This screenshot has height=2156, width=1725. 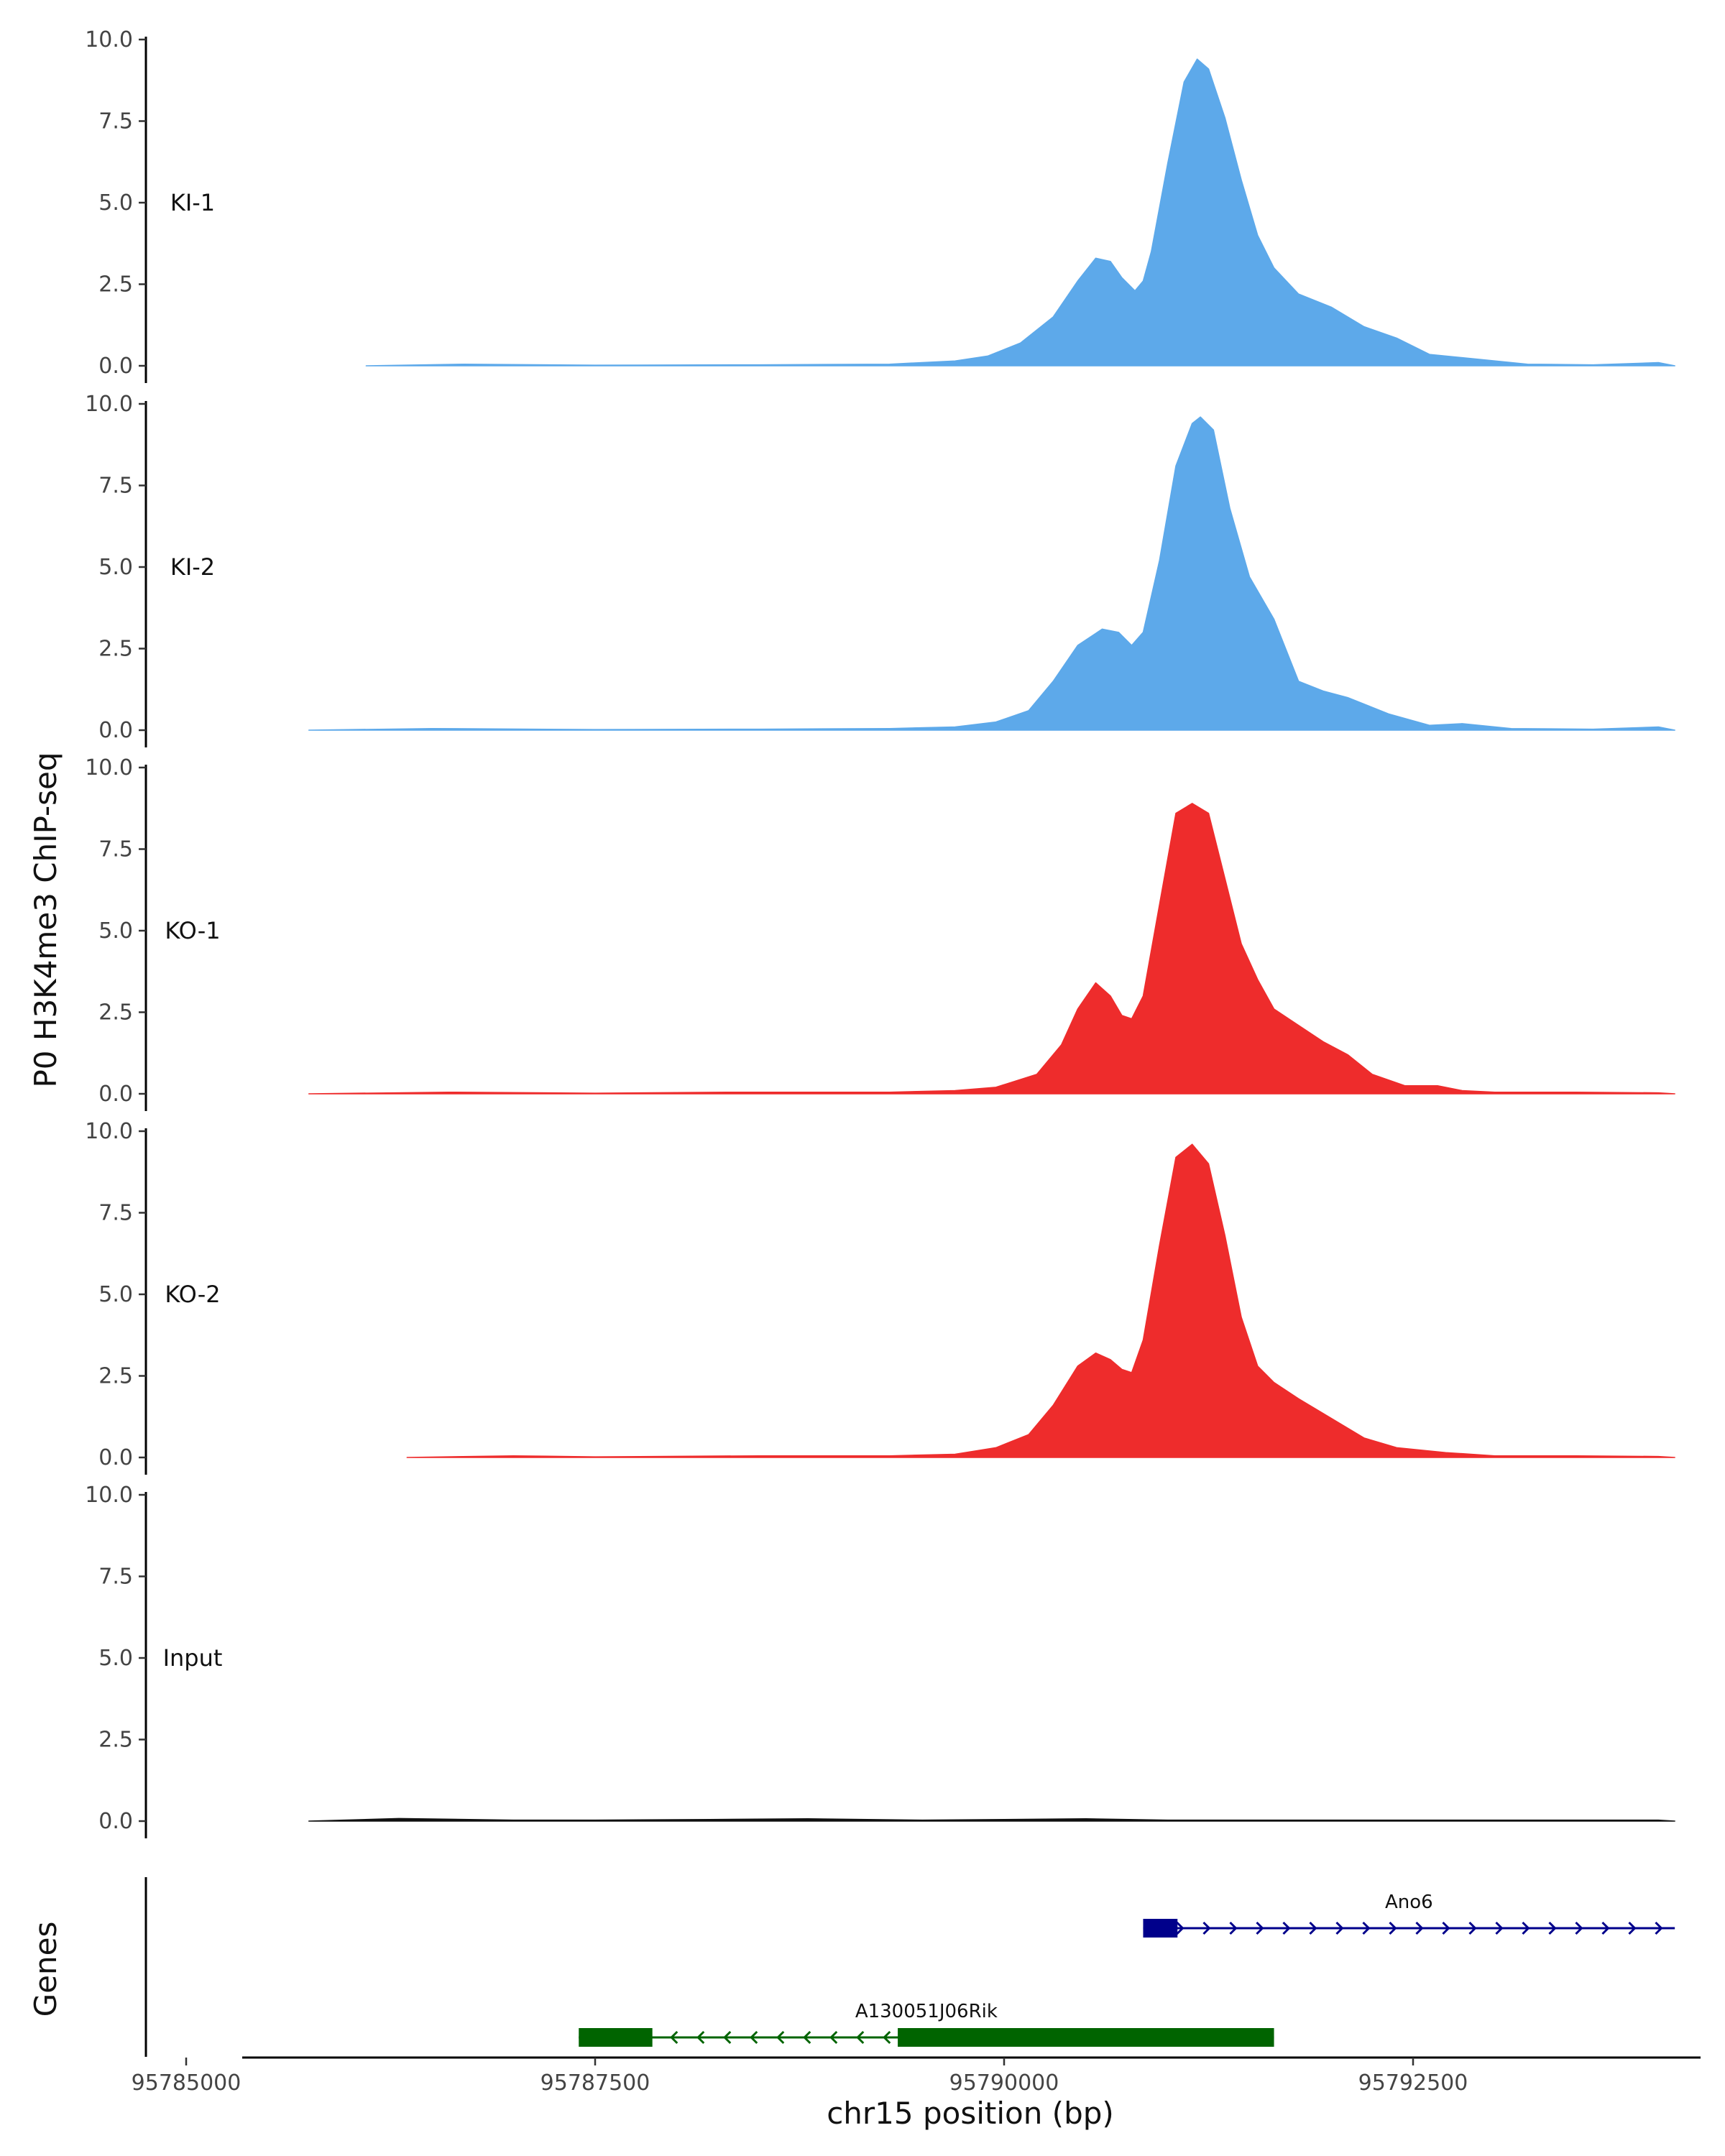 I want to click on track-label: KO-2, so click(x=192, y=1294).